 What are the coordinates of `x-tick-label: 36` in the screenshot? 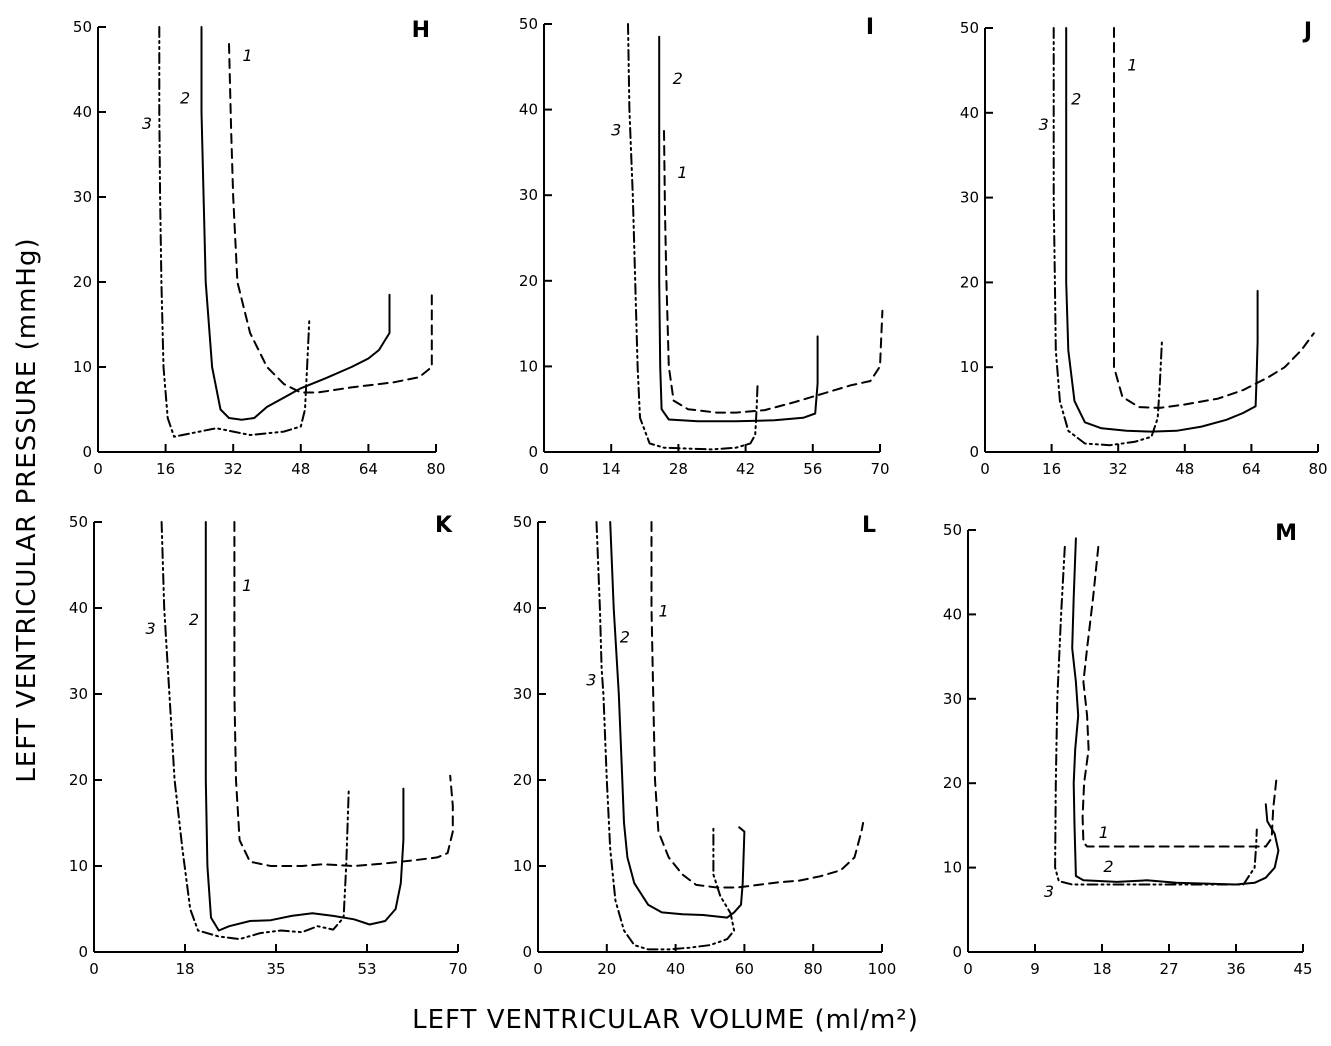 It's located at (1235, 969).